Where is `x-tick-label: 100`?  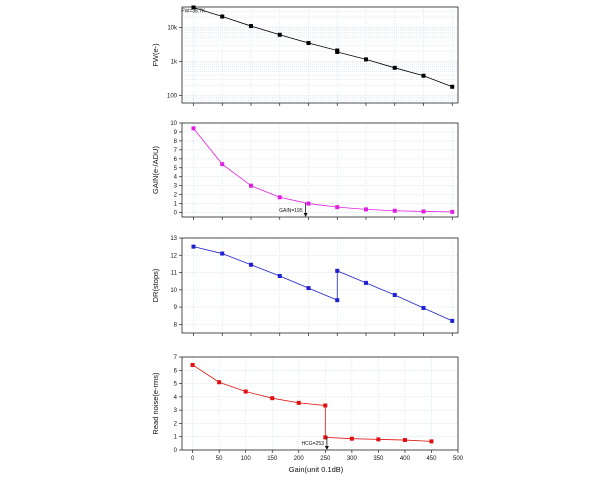
x-tick-label: 100 is located at coordinates (246, 459).